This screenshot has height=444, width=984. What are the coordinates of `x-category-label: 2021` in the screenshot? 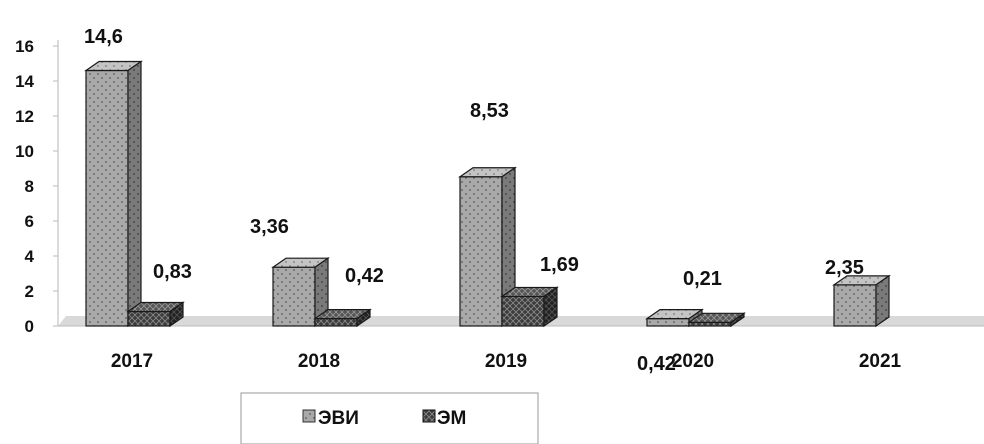 It's located at (880, 361).